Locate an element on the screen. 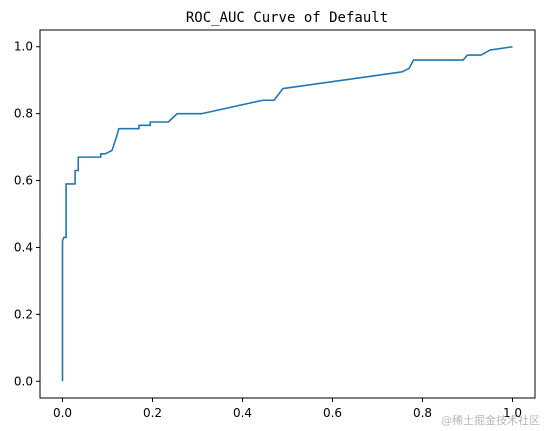 The height and width of the screenshot is (431, 546). y-tick-label: 0.2 is located at coordinates (23, 314).